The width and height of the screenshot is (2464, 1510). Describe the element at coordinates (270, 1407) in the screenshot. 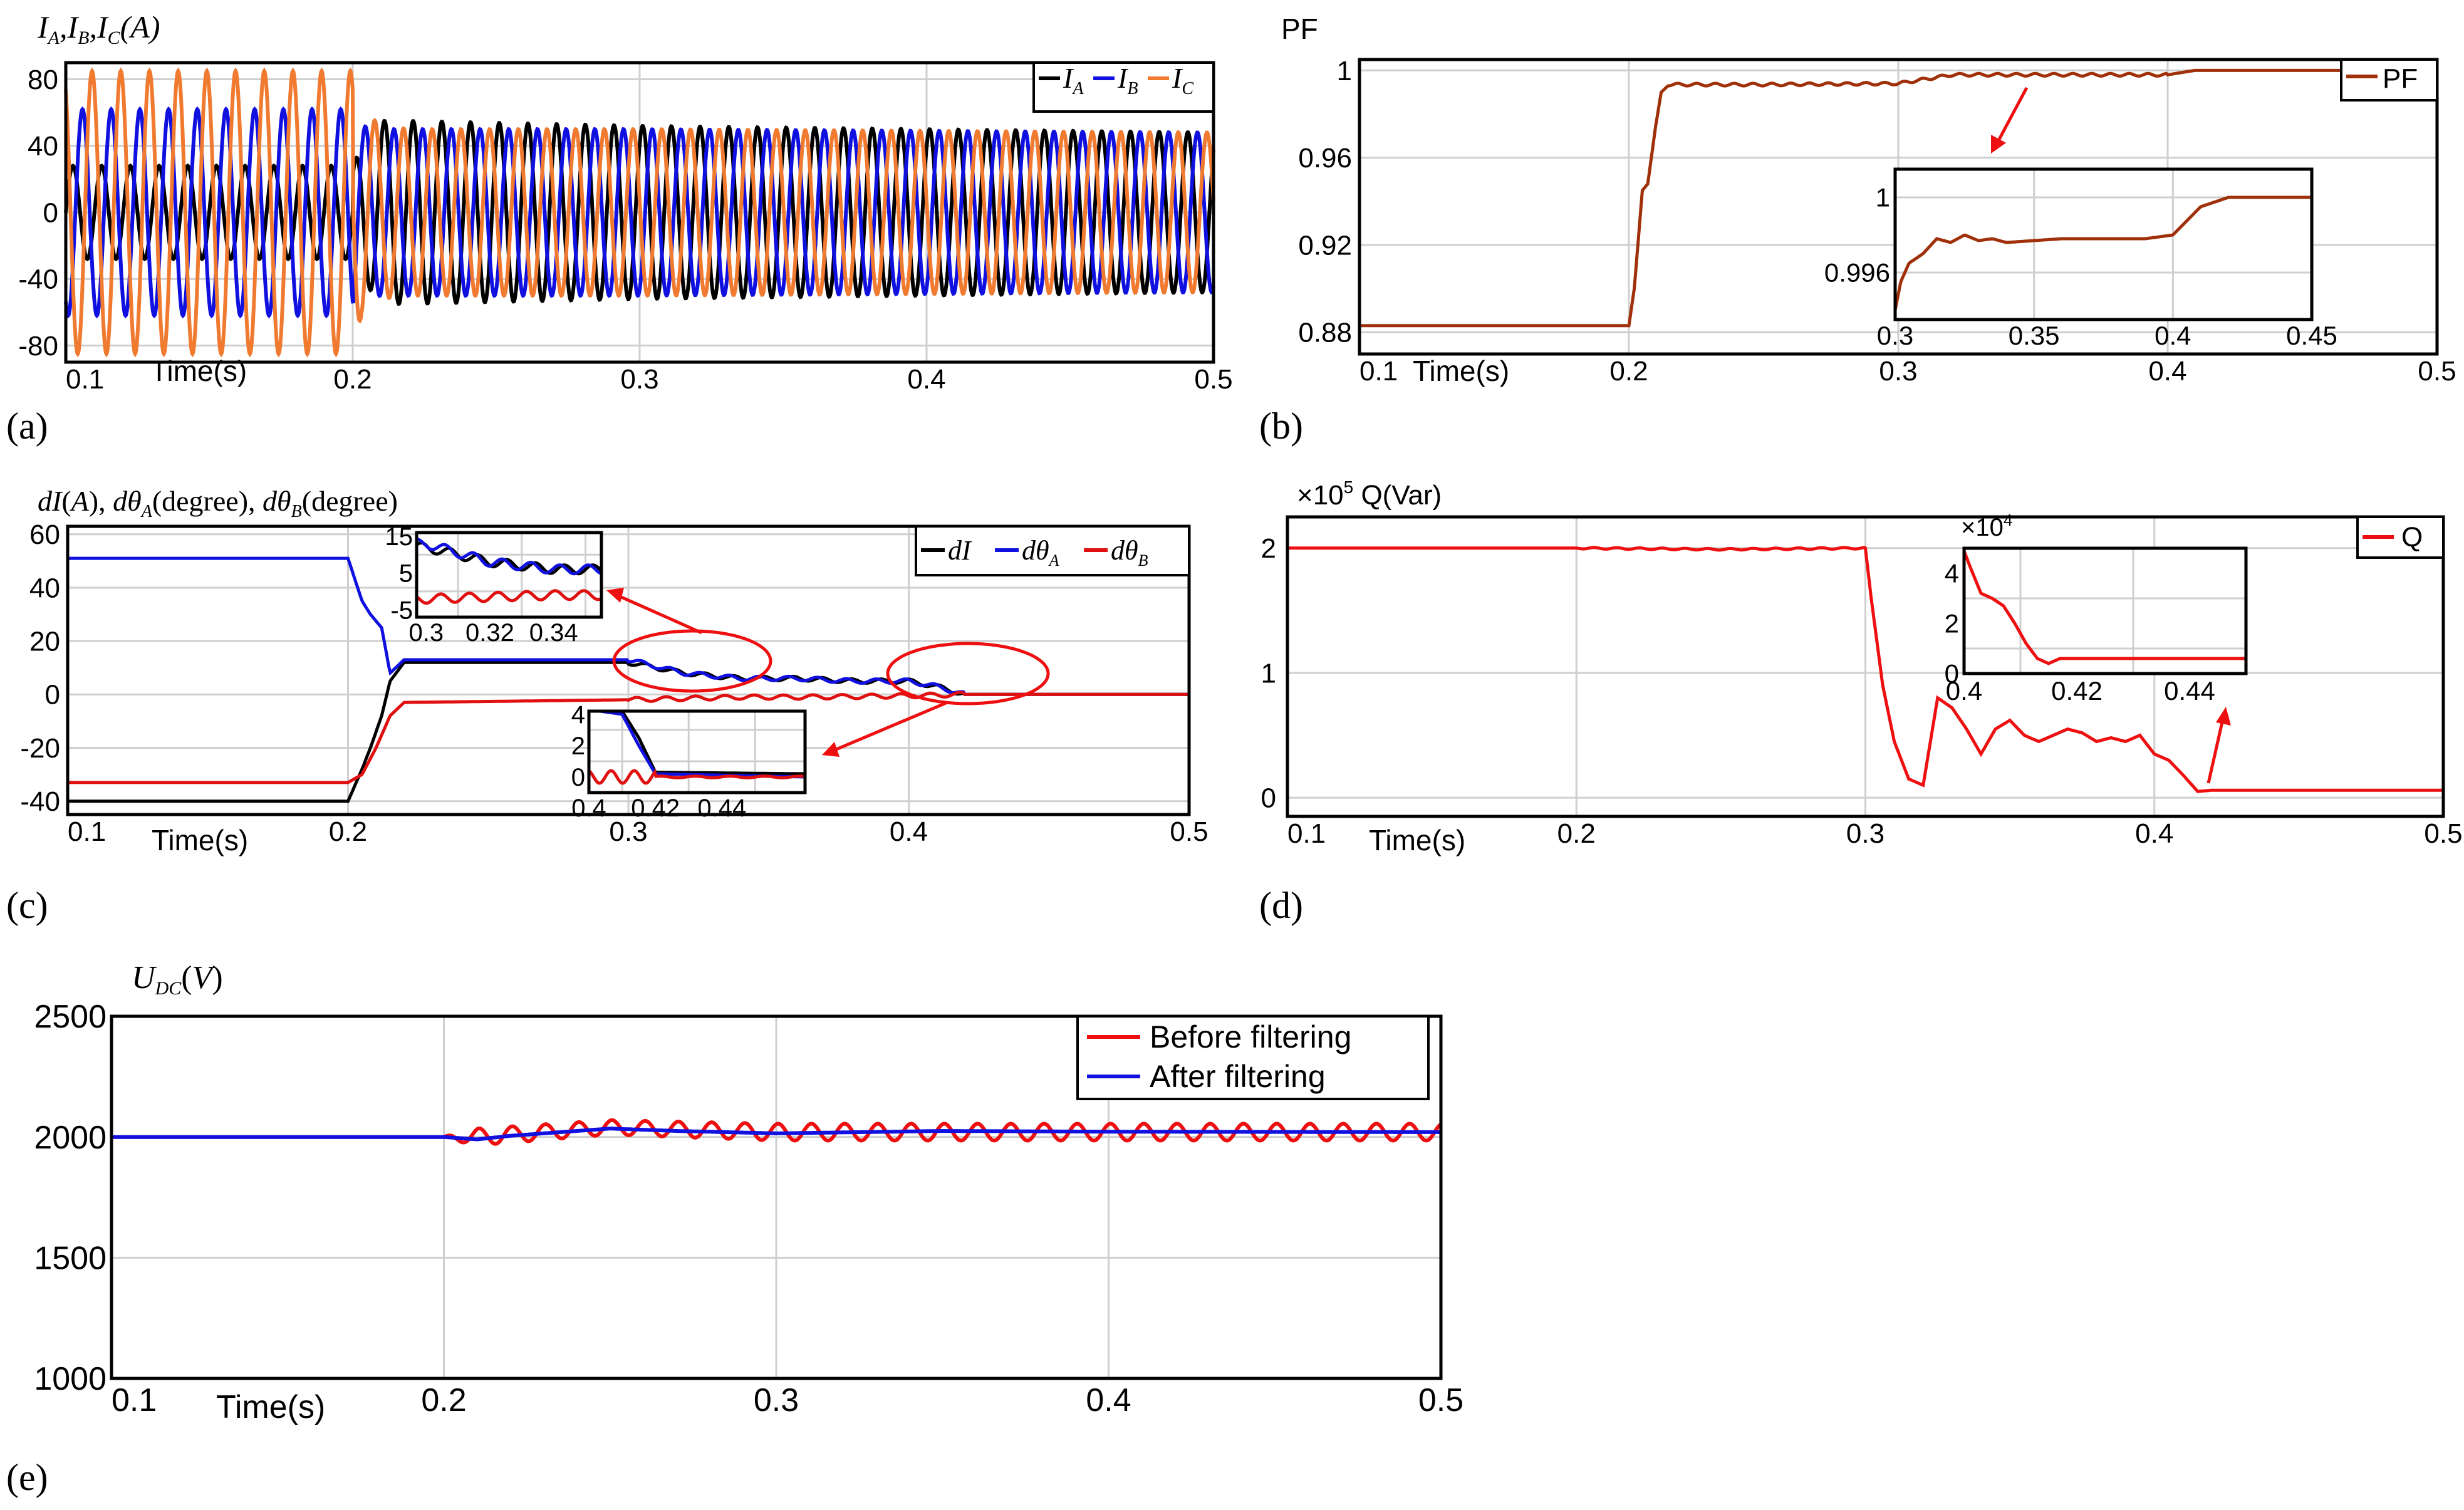

I see `panel-e-xlabel: Time(s)` at that location.